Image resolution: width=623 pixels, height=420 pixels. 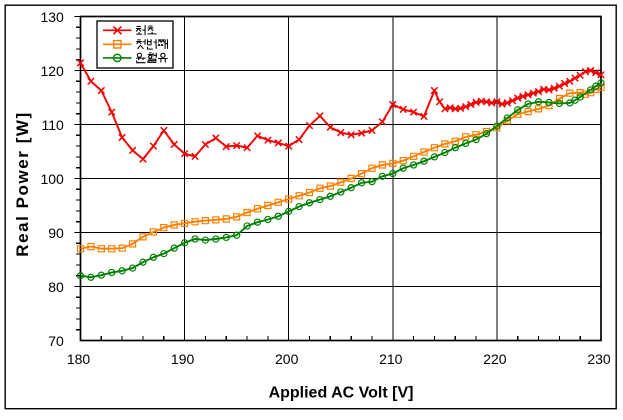 I want to click on svg-text: 110, so click(x=52, y=125).